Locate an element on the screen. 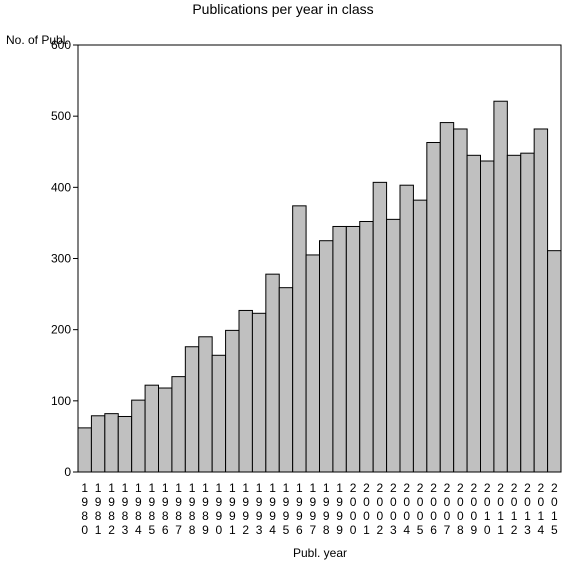 Image resolution: width=567 pixels, height=567 pixels. bar-1981 is located at coordinates (98, 444).